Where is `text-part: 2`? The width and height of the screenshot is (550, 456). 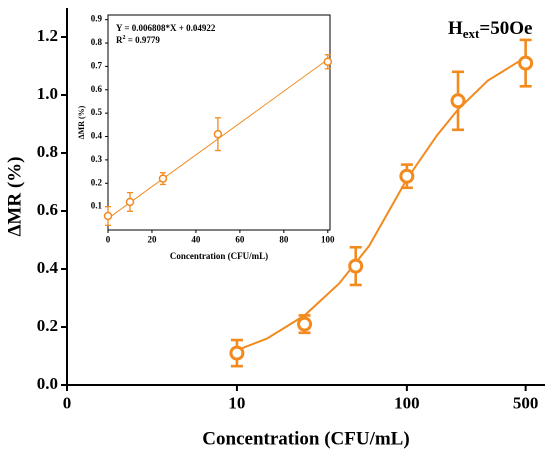
text-part: 2 is located at coordinates (124, 38).